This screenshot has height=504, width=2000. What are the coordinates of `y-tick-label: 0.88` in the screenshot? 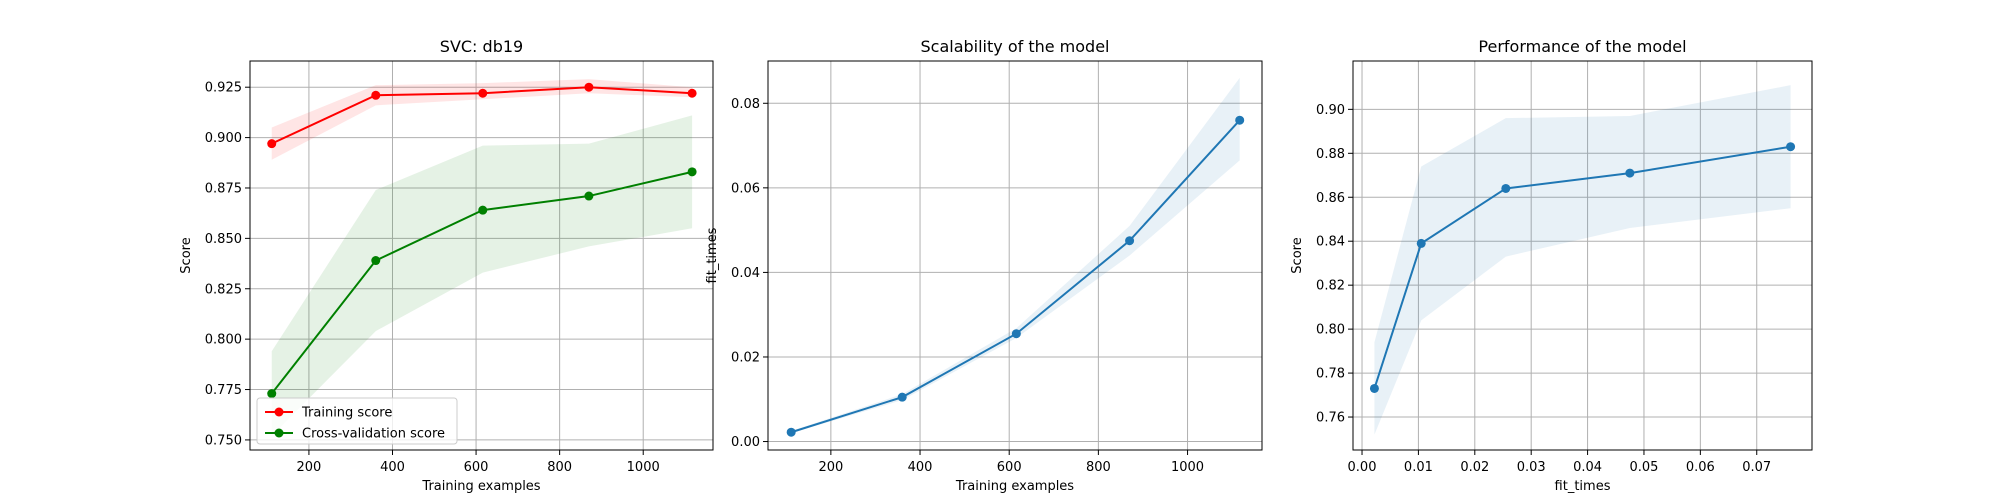 It's located at (1330, 154).